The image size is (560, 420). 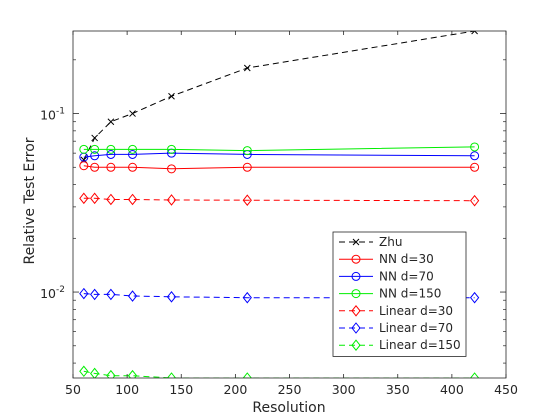 I want to click on legend-label: NN d=30, so click(x=406, y=259).